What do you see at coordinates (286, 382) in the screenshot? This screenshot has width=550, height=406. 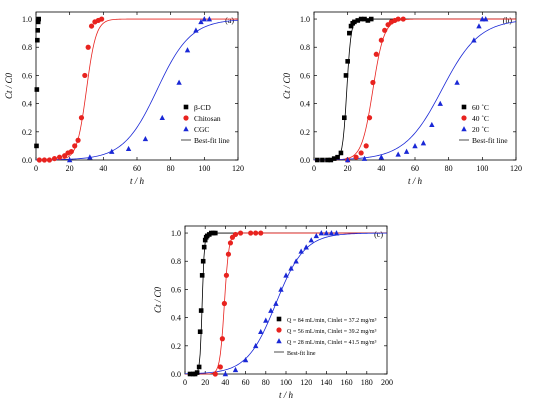 I see `x-tick-label: 100` at bounding box center [286, 382].